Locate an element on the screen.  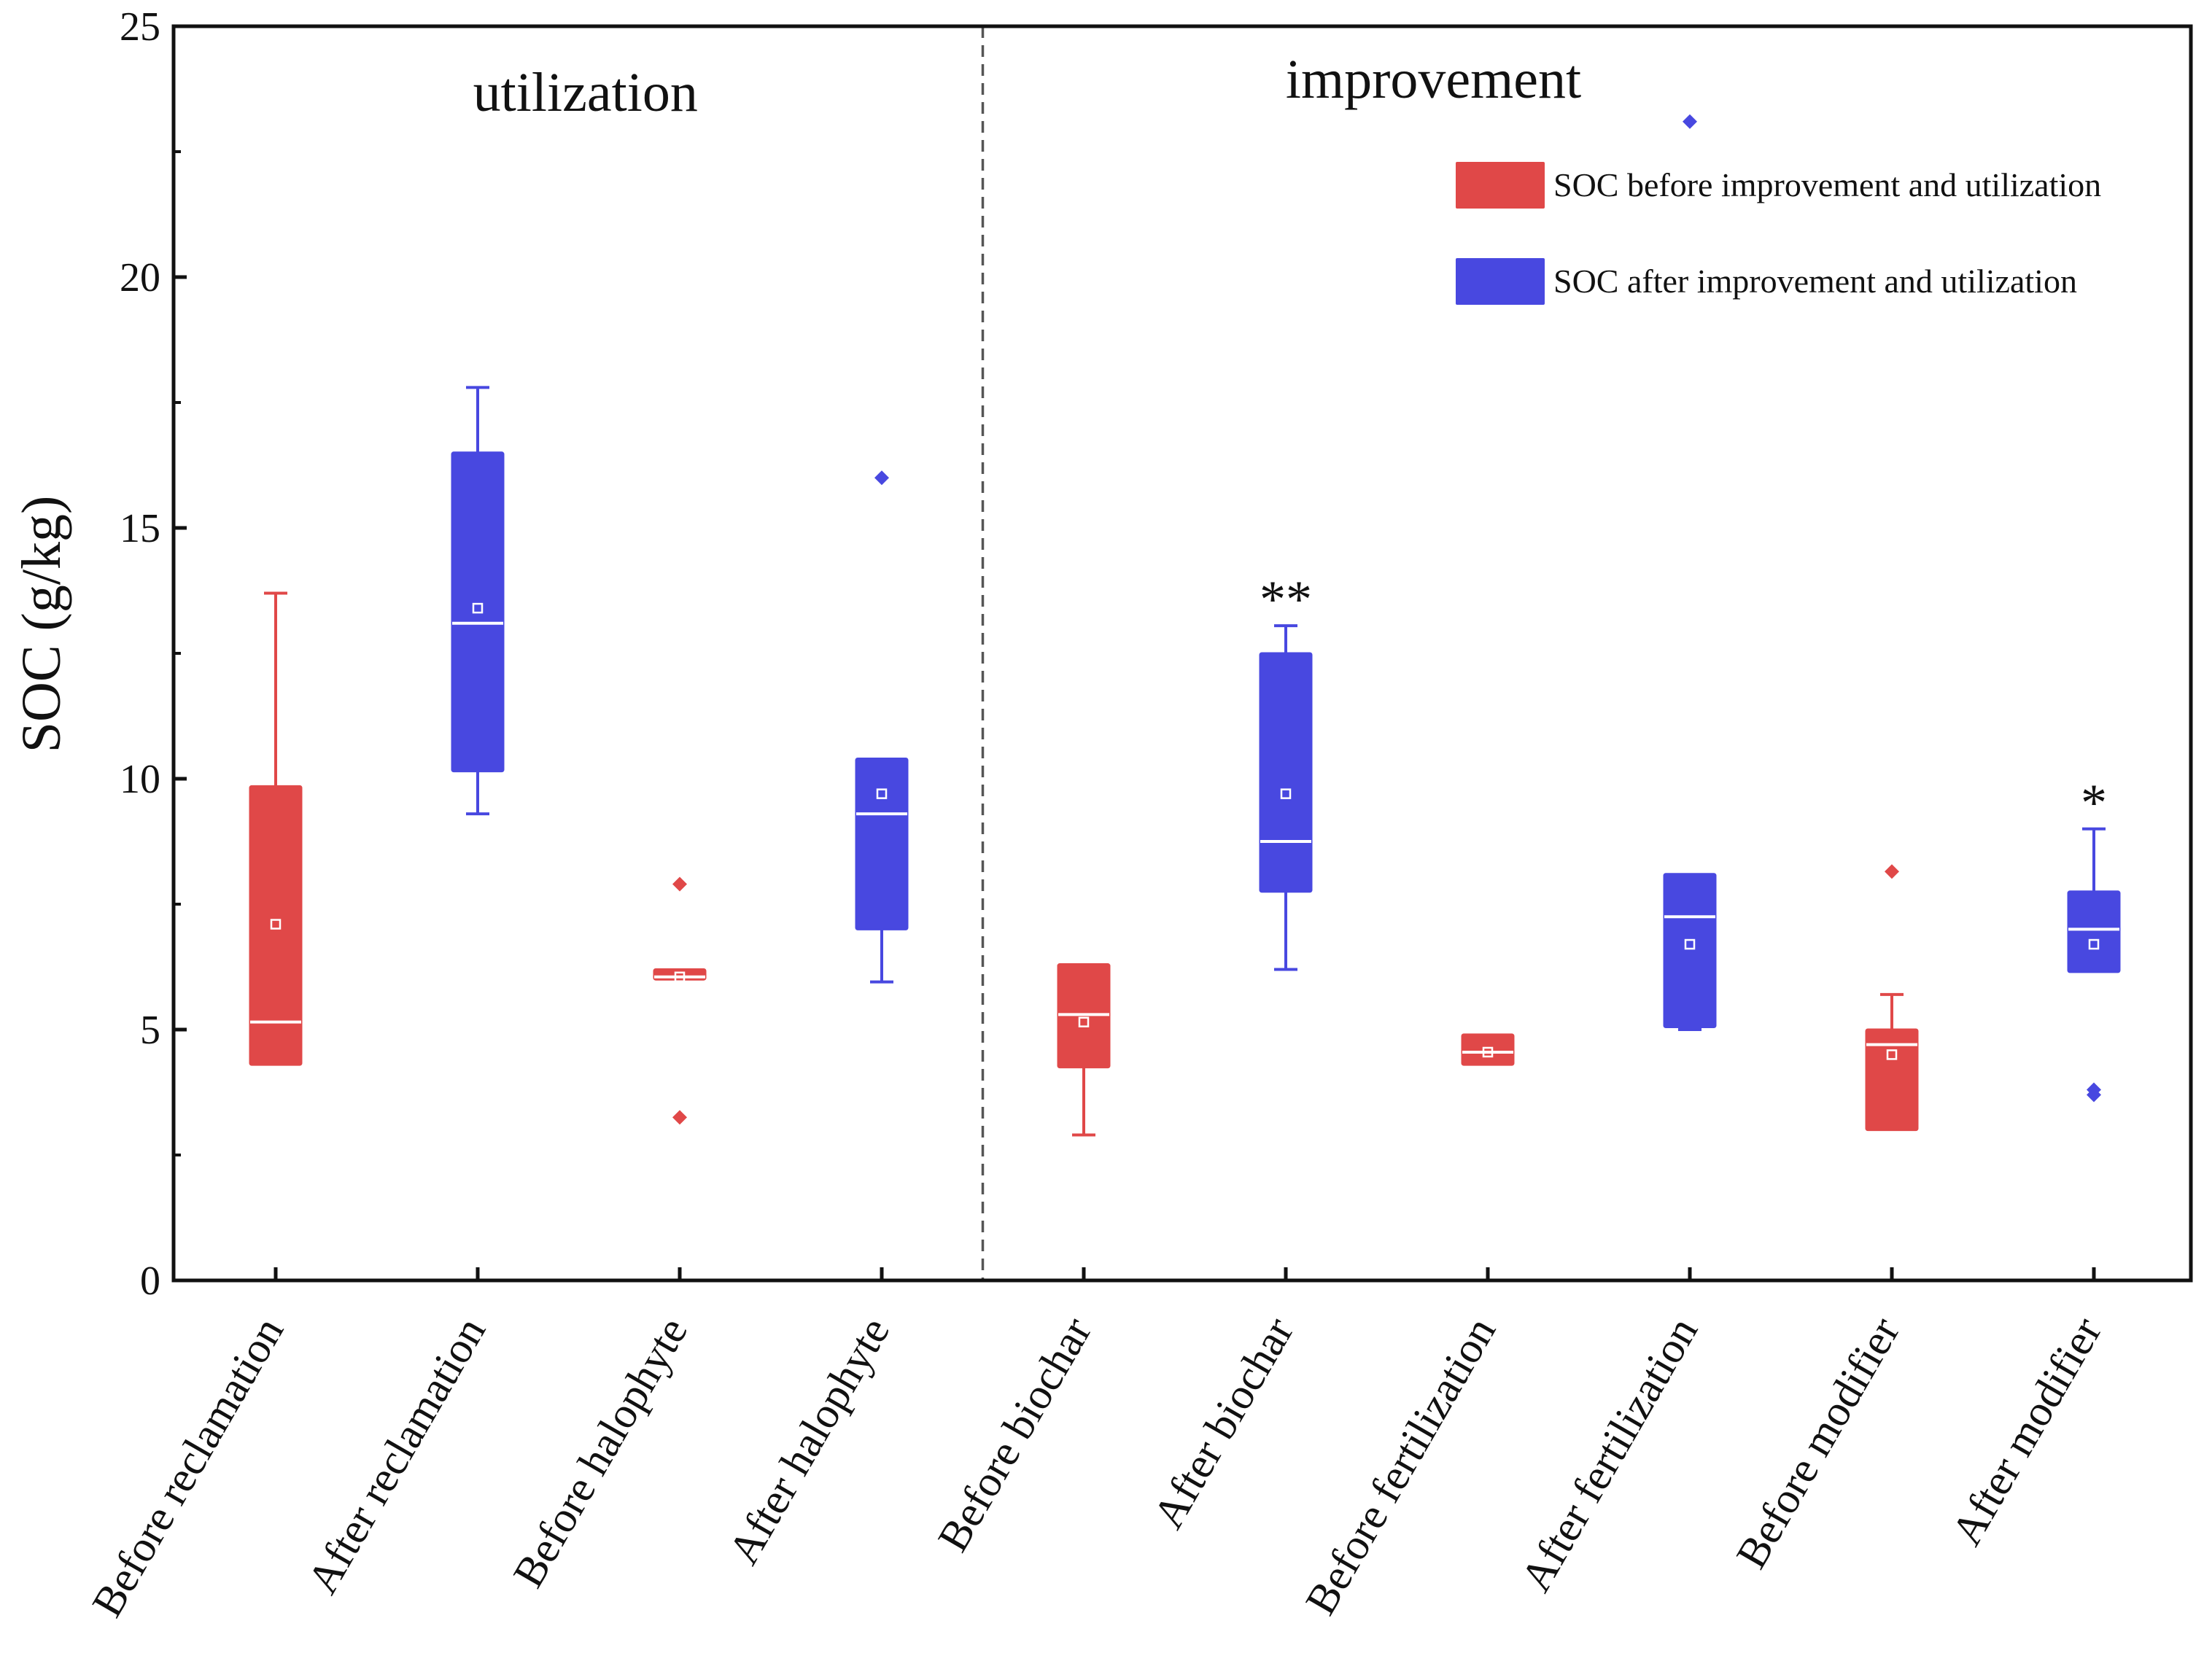
x-category-label: Before modifier is located at coordinates (1818, 1442).